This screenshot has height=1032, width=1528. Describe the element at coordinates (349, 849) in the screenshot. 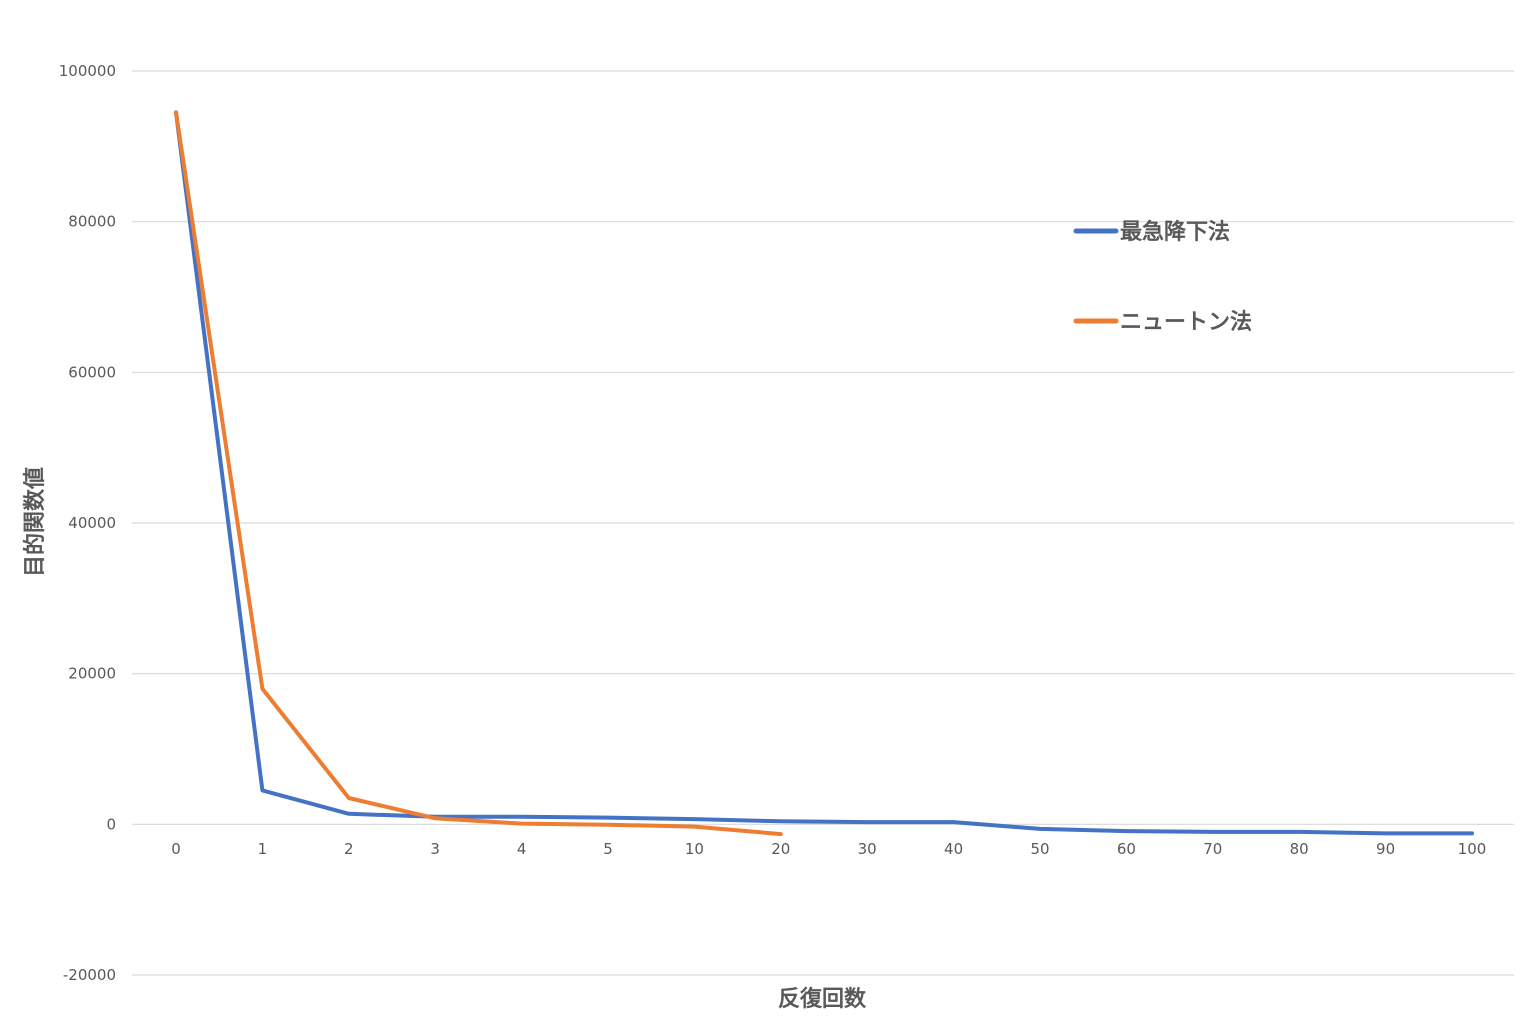

I see `x-tick-label: 2` at that location.